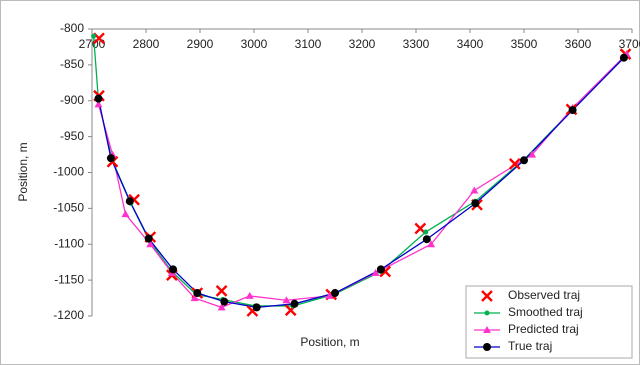  Describe the element at coordinates (470, 44) in the screenshot. I see `x-tick-label: 3400` at that location.